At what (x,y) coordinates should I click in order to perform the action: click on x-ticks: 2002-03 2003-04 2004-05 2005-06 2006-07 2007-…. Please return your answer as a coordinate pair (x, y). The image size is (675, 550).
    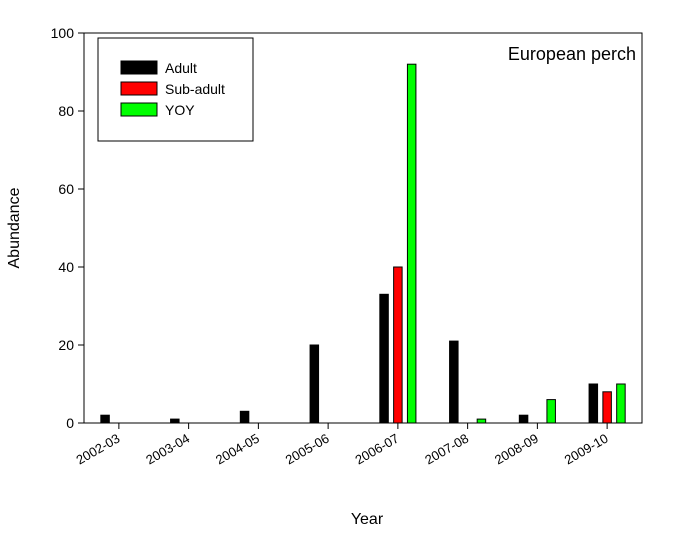
    Looking at the image, I should click on (342, 445).